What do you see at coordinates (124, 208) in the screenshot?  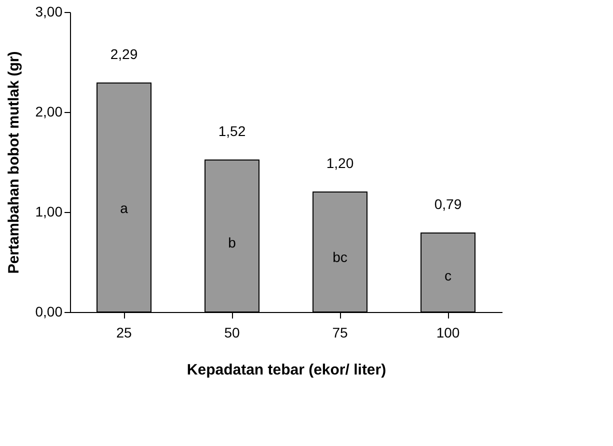 I see `annotation: a` at bounding box center [124, 208].